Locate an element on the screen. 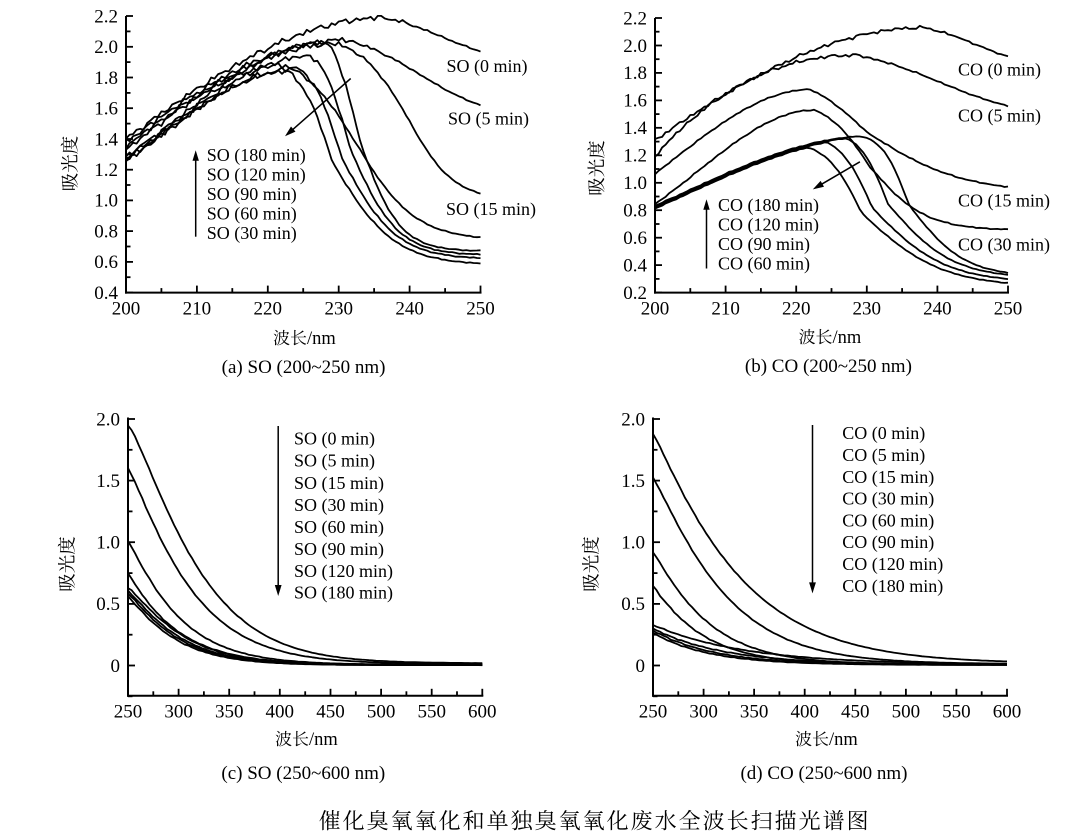  svg-text: (a) SO (200~250 nm) is located at coordinates (304, 367).